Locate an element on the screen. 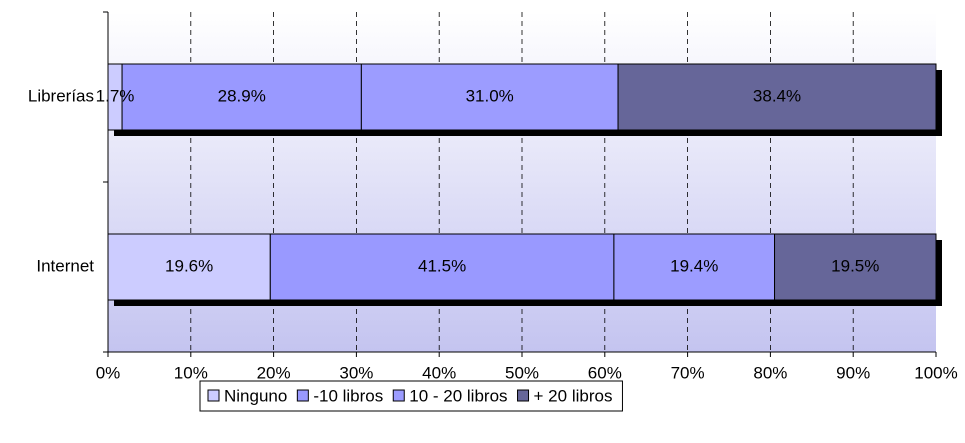 This screenshot has width=965, height=443. data-label: 19.4% is located at coordinates (694, 265).